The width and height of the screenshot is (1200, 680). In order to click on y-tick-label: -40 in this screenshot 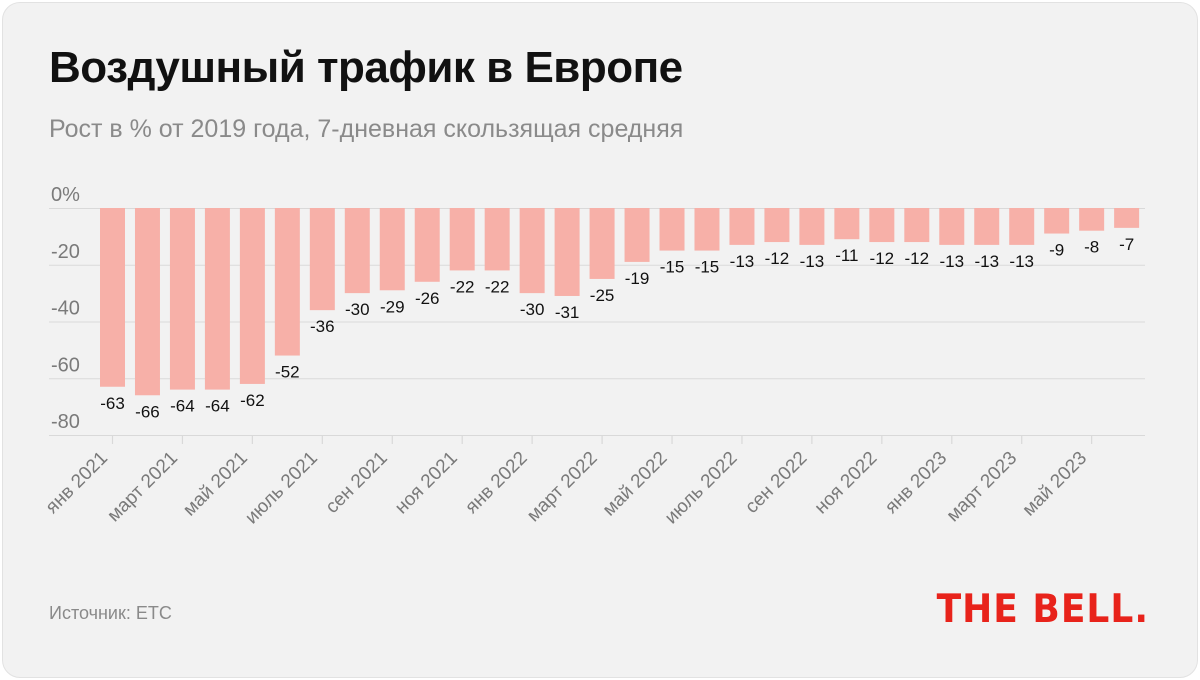, I will do `click(65, 309)`.